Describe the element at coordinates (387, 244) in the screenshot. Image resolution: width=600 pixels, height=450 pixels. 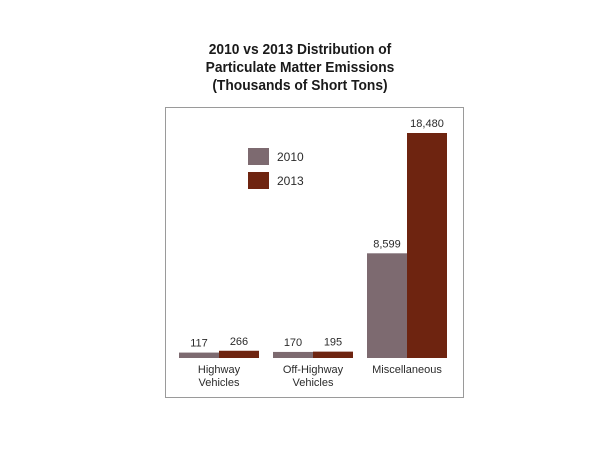
I see `data-label-2010-cat-2: 8,599` at that location.